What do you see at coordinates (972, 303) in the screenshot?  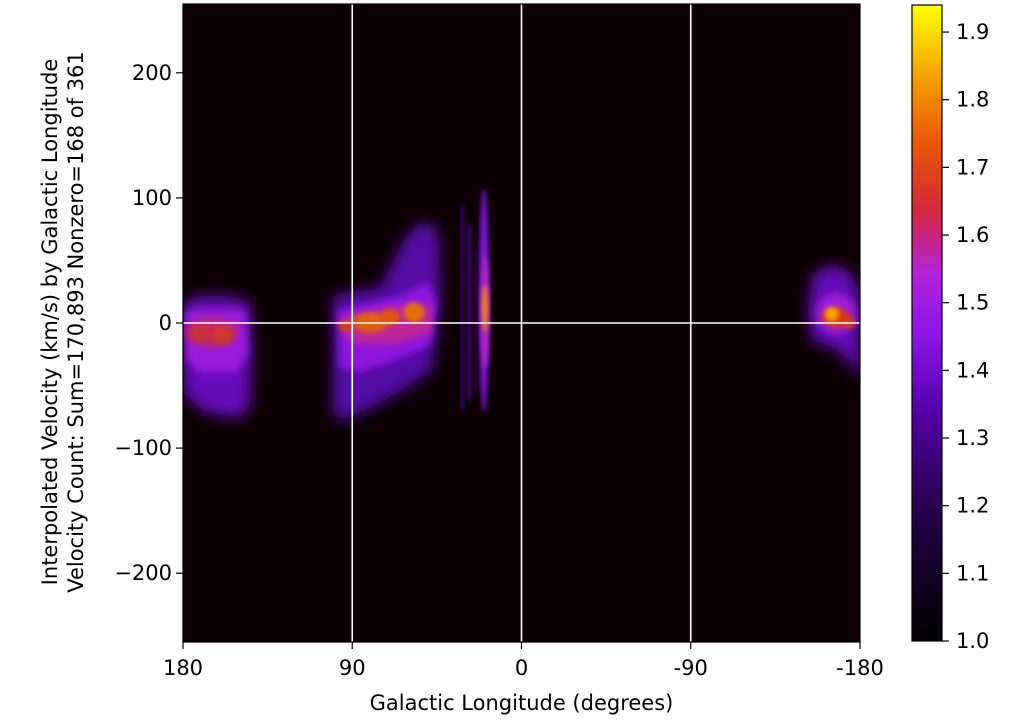 I see `colorbar-tick-label: 1.5` at bounding box center [972, 303].